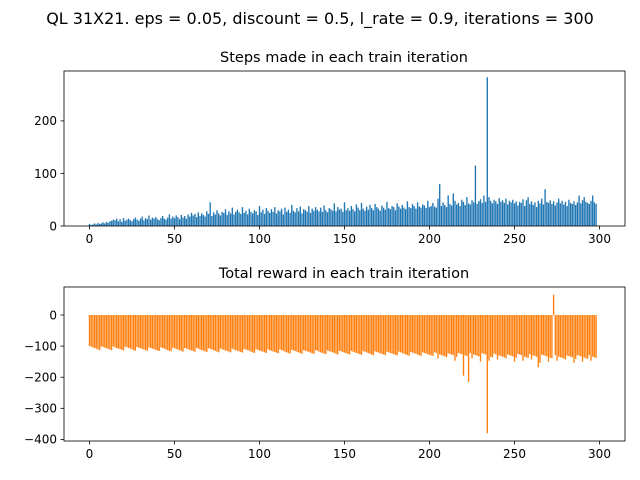 The width and height of the screenshot is (640, 480). I want to click on x-tick-label: 200, so click(429, 454).